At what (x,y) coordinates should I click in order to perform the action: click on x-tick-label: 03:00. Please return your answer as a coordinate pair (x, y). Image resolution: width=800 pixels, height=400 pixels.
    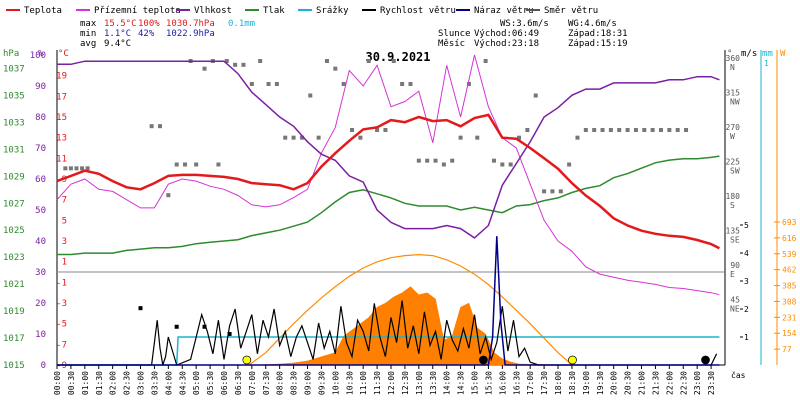
    Looking at the image, I should click on (141, 383).